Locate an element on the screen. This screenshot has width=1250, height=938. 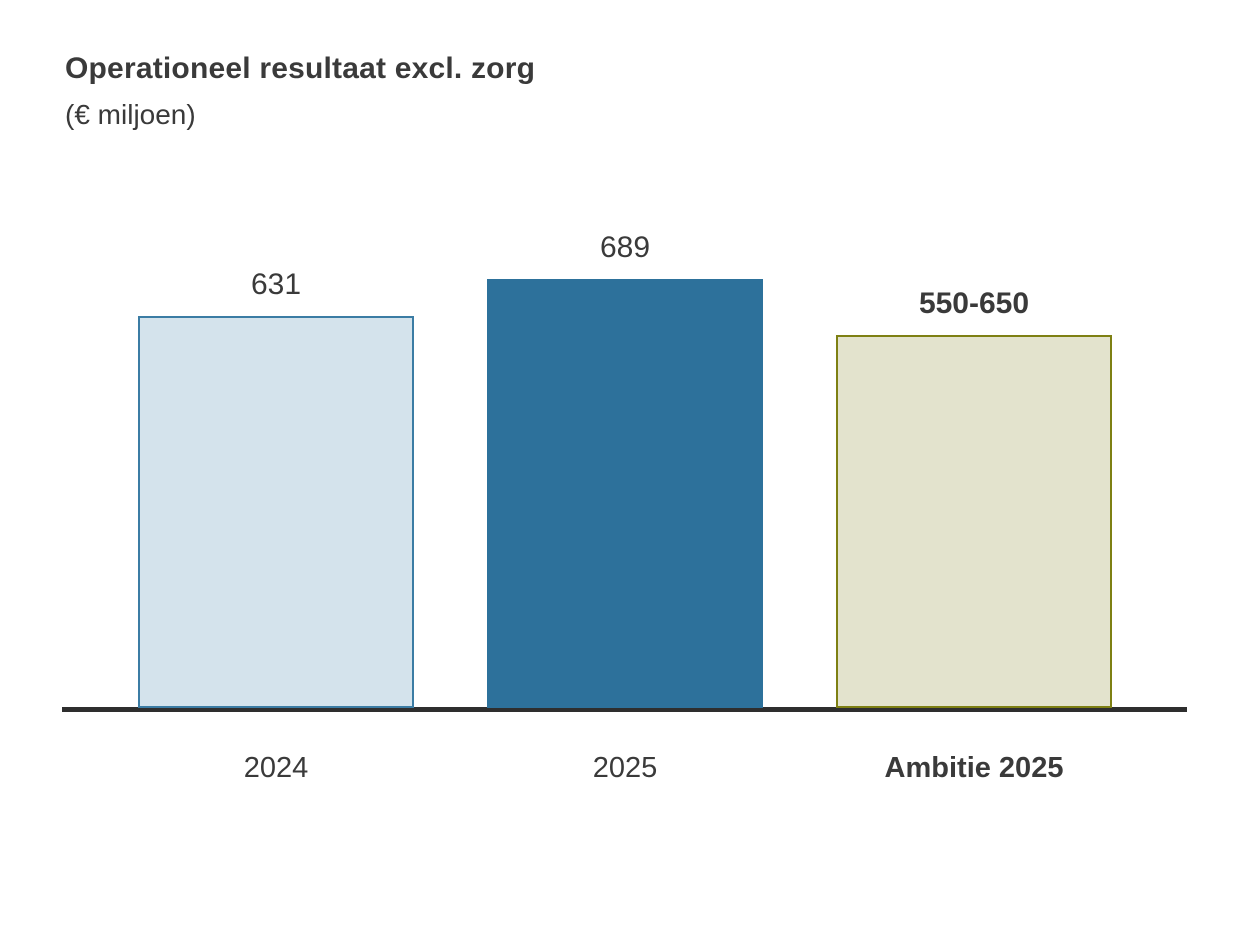
x-axis-label: 2025 is located at coordinates (625, 768).